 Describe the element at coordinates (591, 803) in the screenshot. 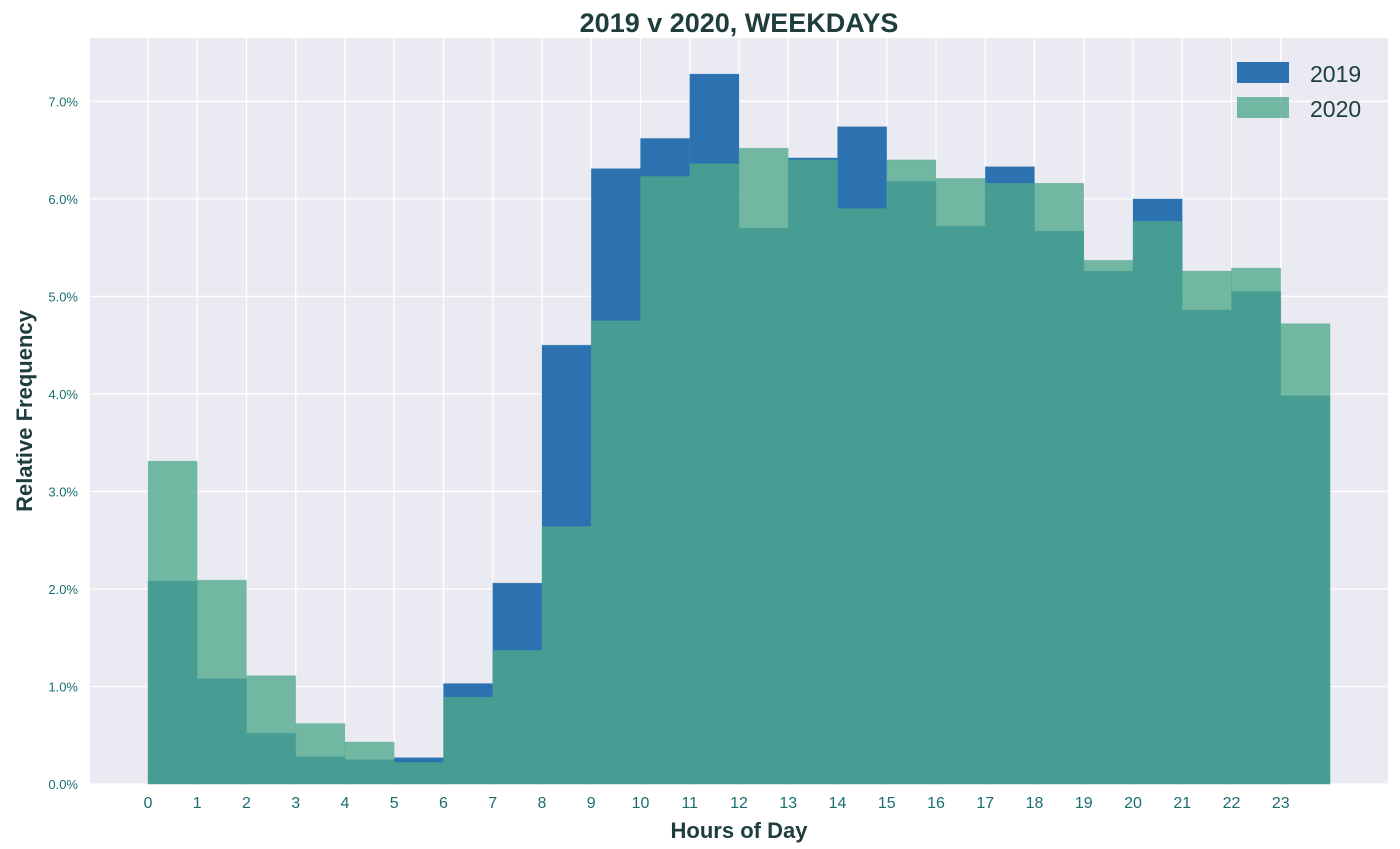

I see `x-tick-label: 9` at that location.